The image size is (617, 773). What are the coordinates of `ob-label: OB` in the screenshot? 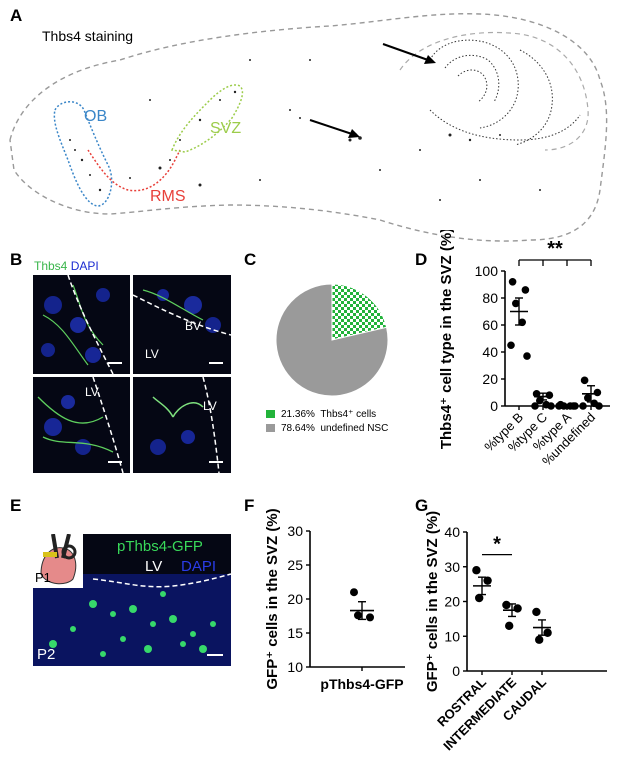 It's located at (96, 116).